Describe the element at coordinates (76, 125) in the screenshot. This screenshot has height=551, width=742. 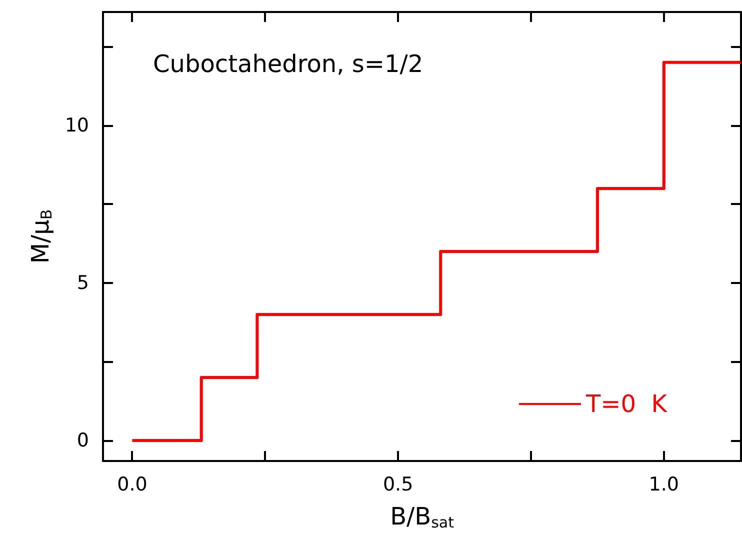
I see `y-tick-label: 10` at that location.